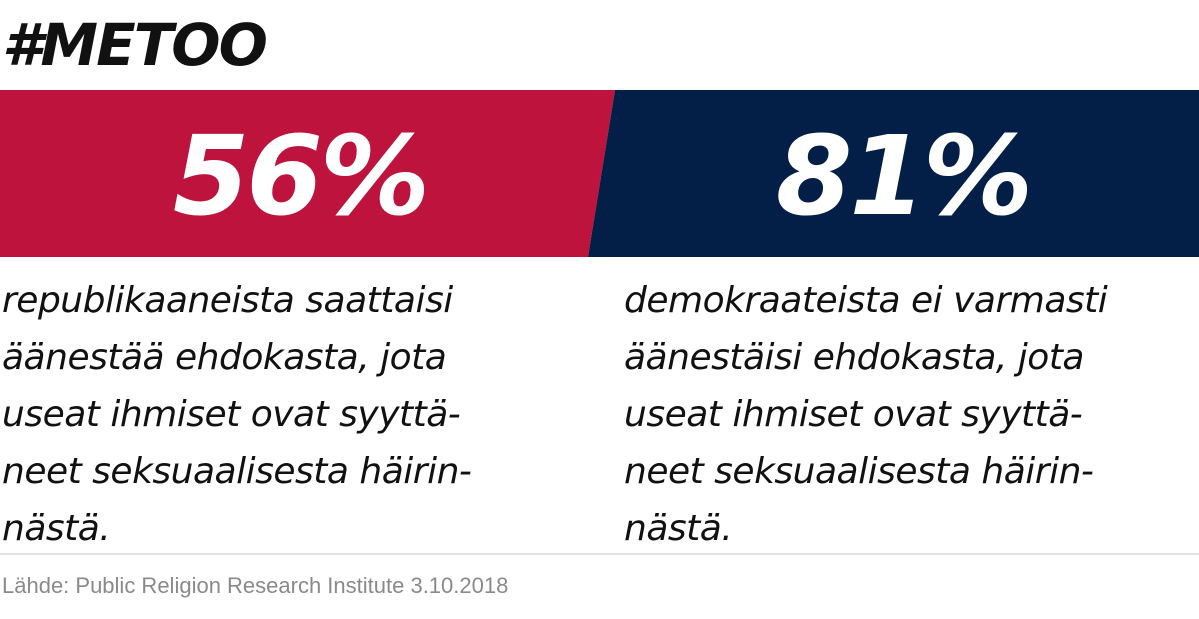 The width and height of the screenshot is (1199, 619). What do you see at coordinates (135, 45) in the screenshot?
I see `page-title: #METOO` at bounding box center [135, 45].